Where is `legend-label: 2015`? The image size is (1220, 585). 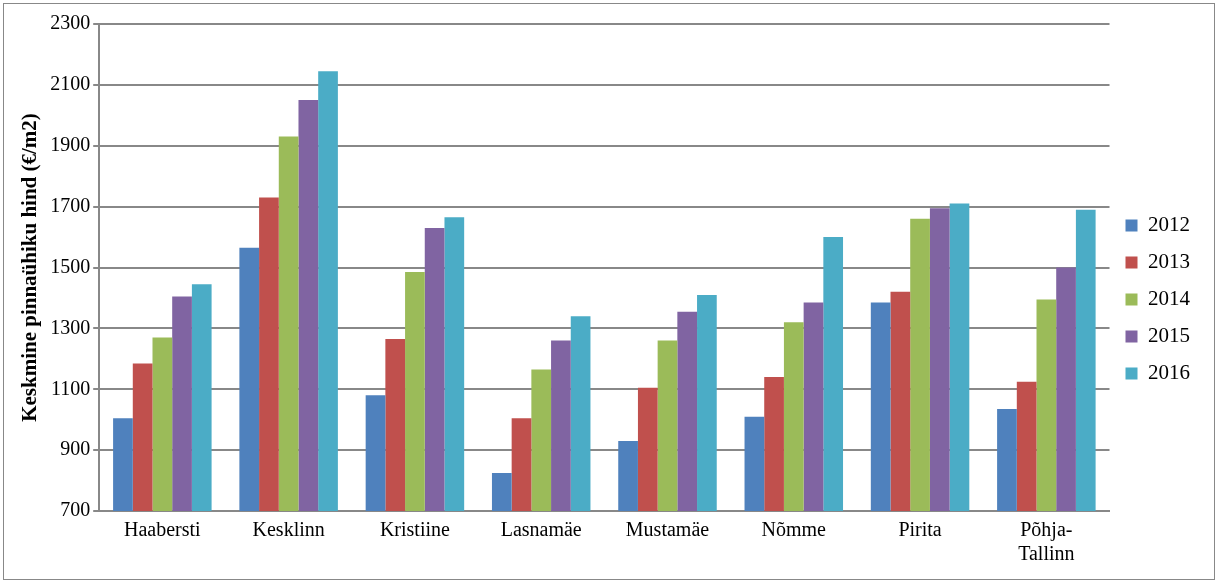
legend-label: 2015 is located at coordinates (1169, 335).